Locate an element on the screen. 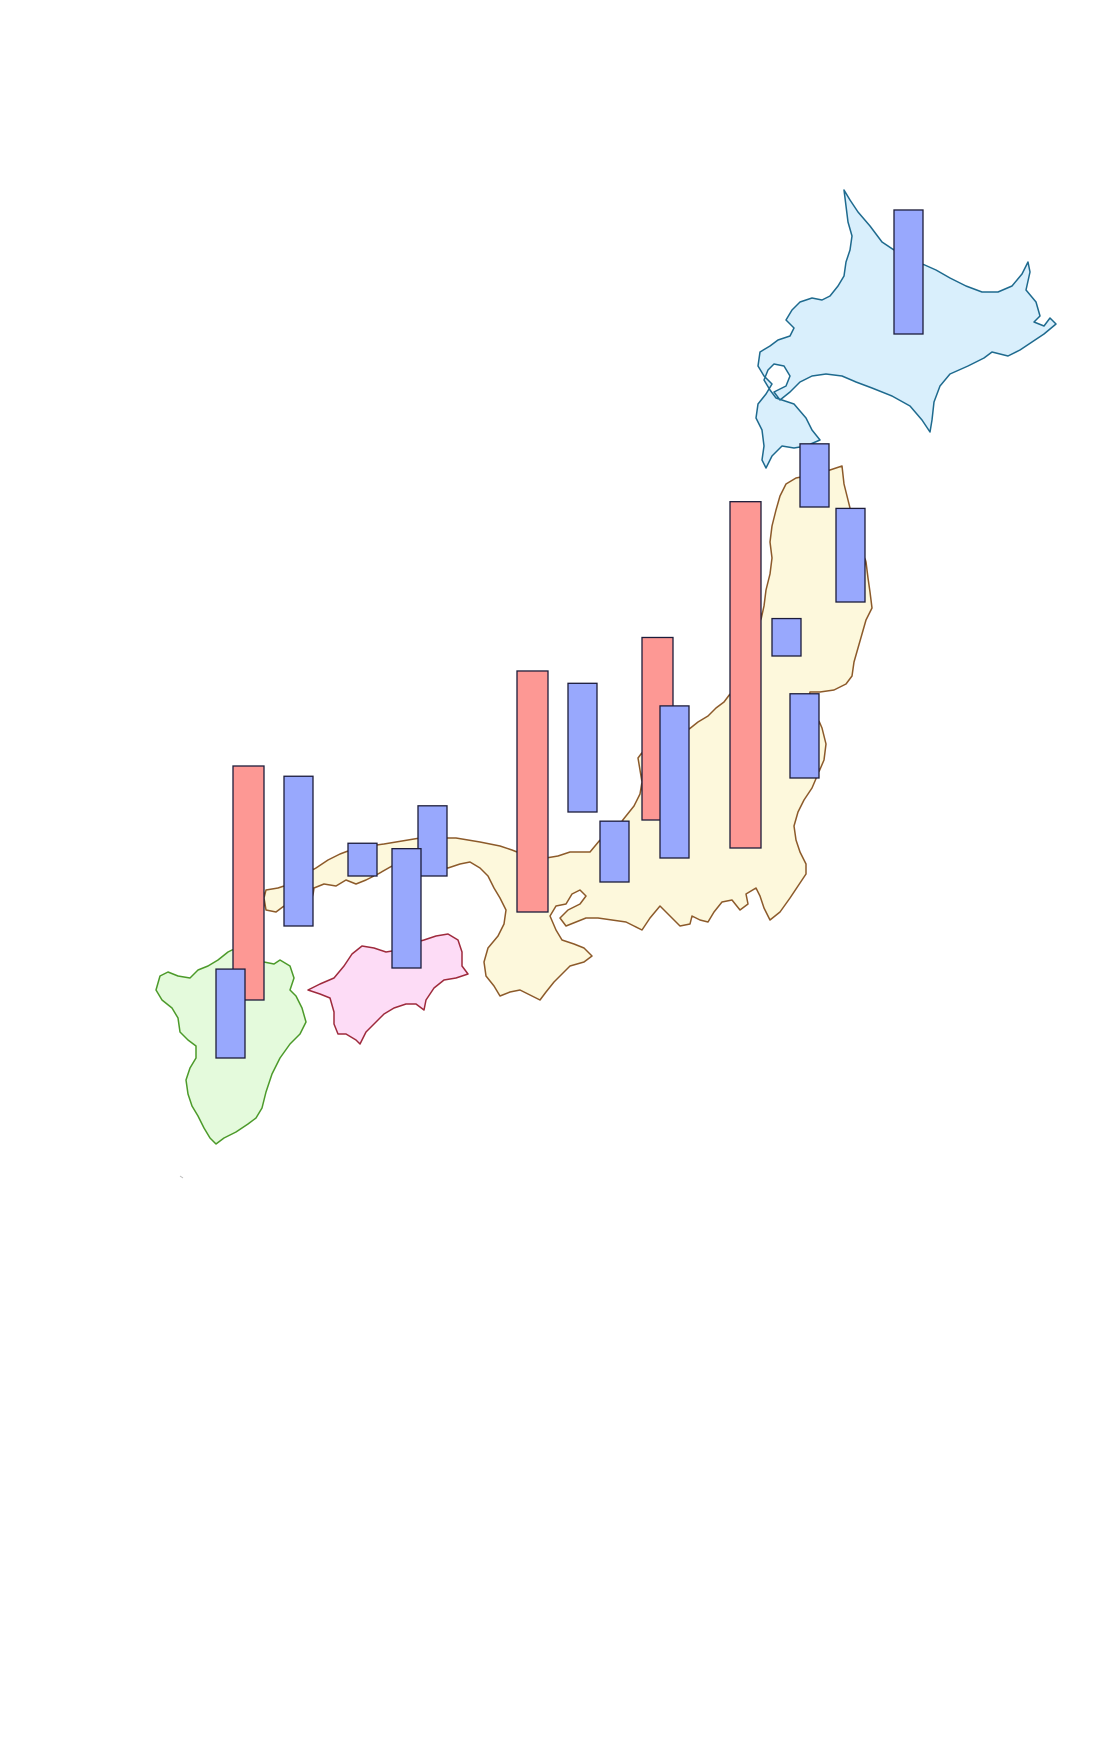 This screenshot has width=1097, height=1750. small-island-speck is located at coordinates (181, 1177).